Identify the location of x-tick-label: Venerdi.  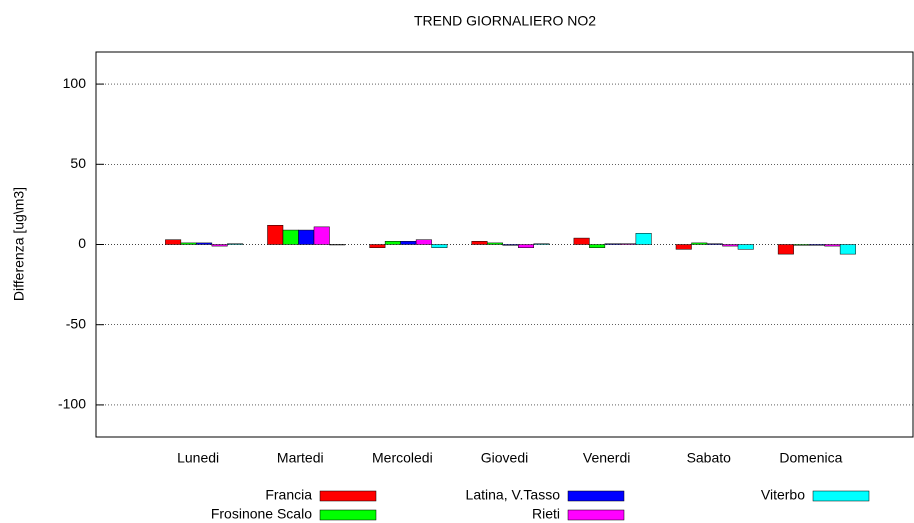
(606, 458).